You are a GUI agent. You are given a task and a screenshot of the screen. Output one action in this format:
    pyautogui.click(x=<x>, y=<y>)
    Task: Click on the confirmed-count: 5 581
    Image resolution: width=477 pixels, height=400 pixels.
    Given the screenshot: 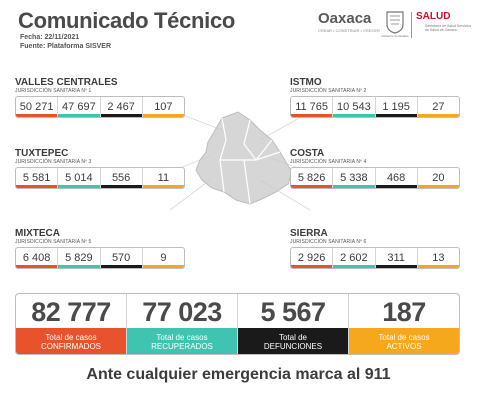 What is the action you would take?
    pyautogui.click(x=37, y=178)
    